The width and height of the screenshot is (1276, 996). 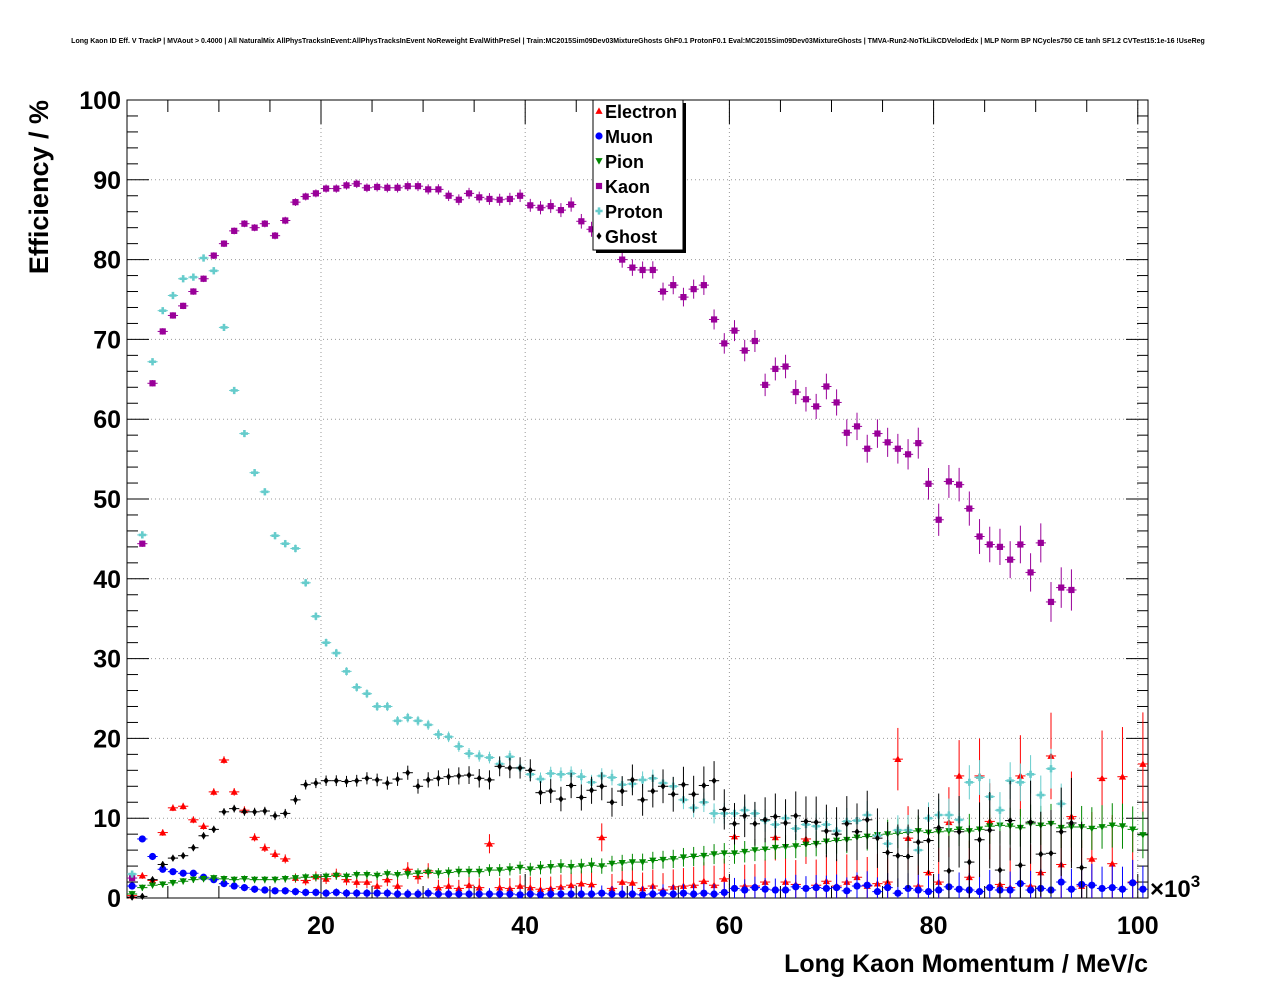 What do you see at coordinates (1170, 889) in the screenshot?
I see `x-axis-multiplier-base: ×10` at bounding box center [1170, 889].